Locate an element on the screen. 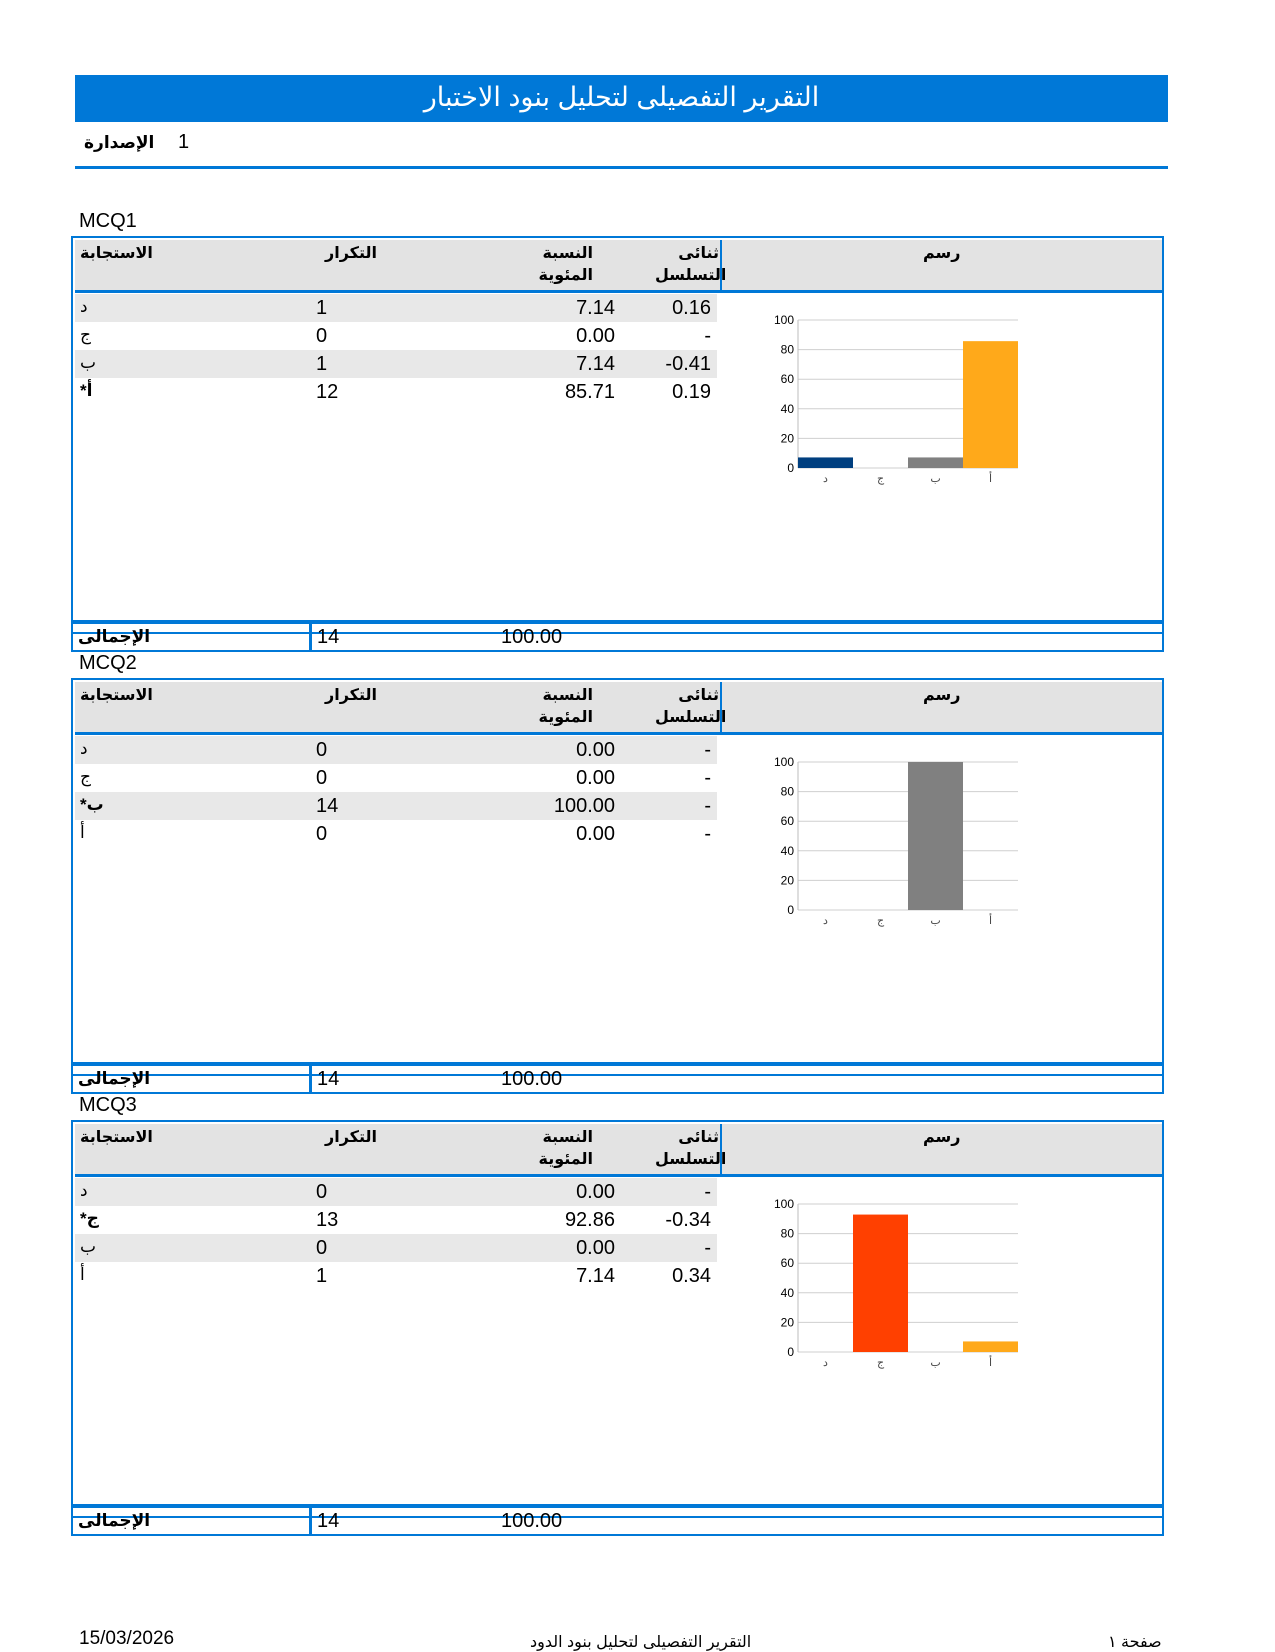 The width and height of the screenshot is (1275, 1652). table-row: د 1 7.14 0.16 is located at coordinates (396, 308).